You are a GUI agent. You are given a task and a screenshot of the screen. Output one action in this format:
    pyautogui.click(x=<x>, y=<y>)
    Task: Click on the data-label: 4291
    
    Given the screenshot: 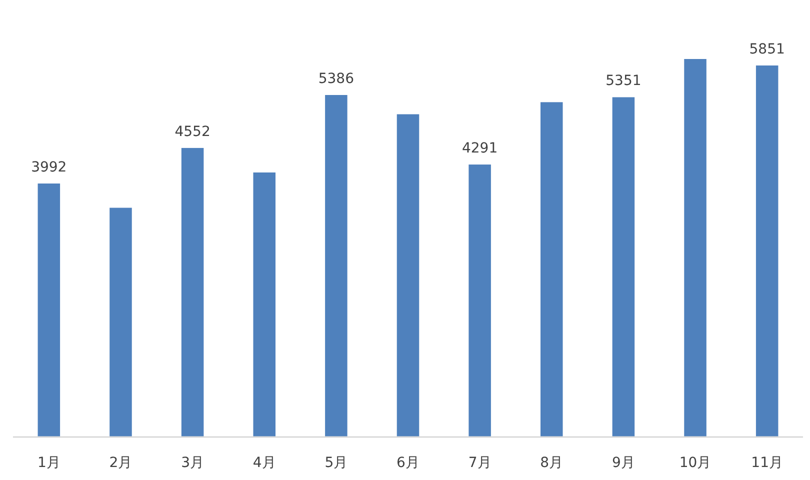 What is the action you would take?
    pyautogui.click(x=480, y=148)
    